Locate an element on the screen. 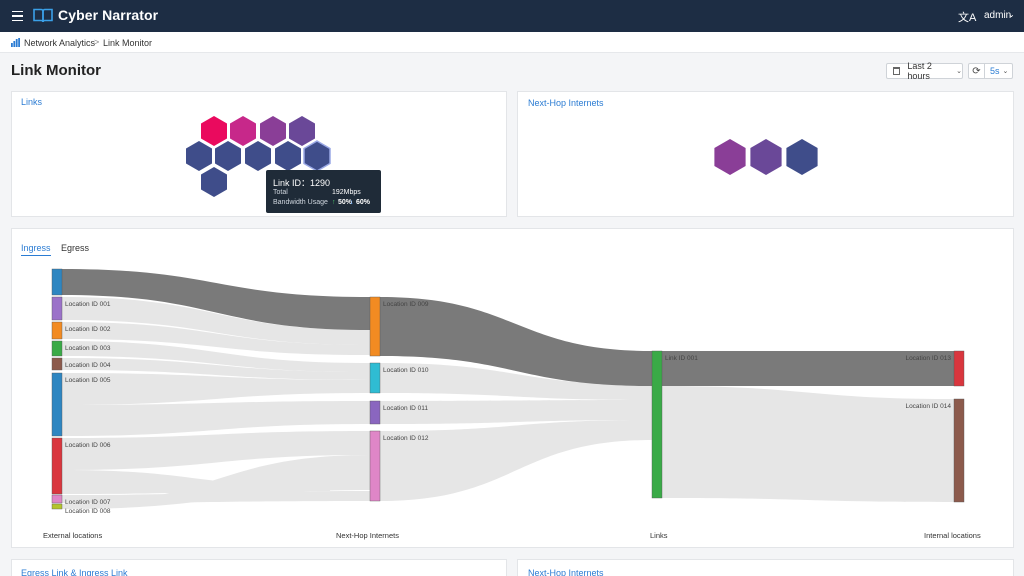 The width and height of the screenshot is (1024, 576). calendar-icon is located at coordinates (897, 71).